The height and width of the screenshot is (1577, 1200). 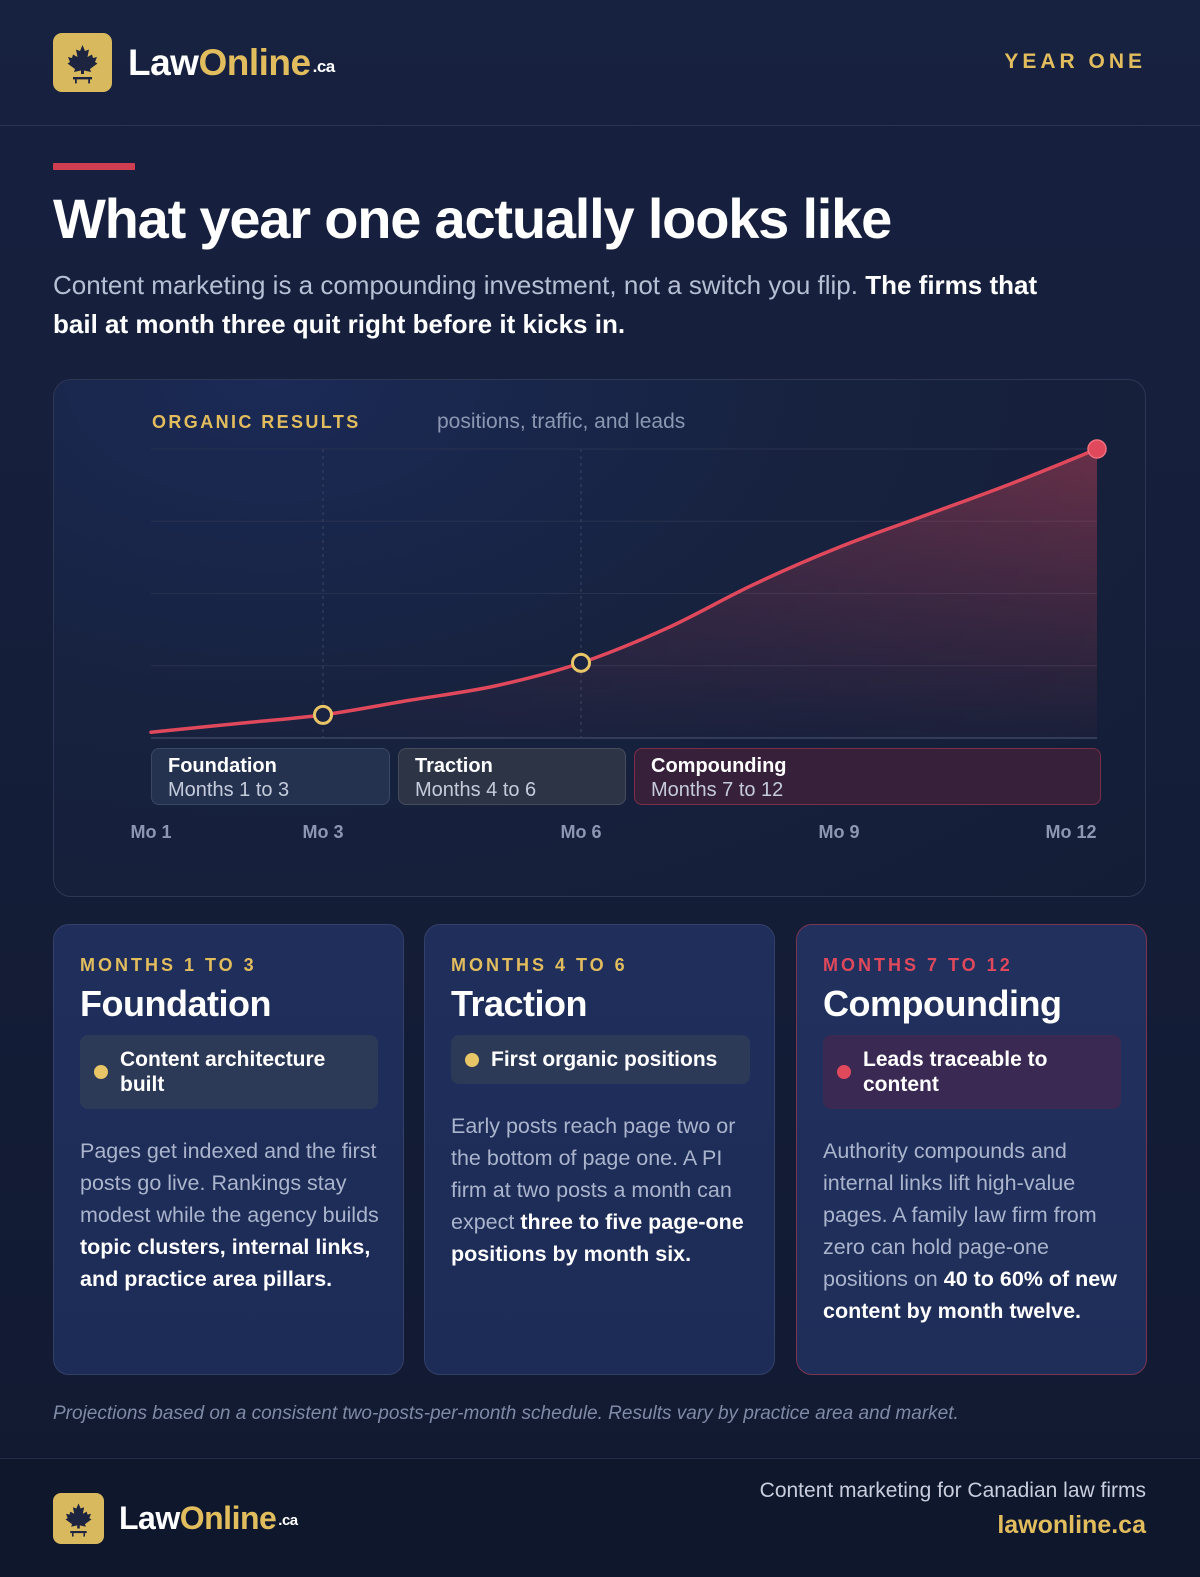 I want to click on phase-range: Months 4 to 6, so click(x=476, y=790).